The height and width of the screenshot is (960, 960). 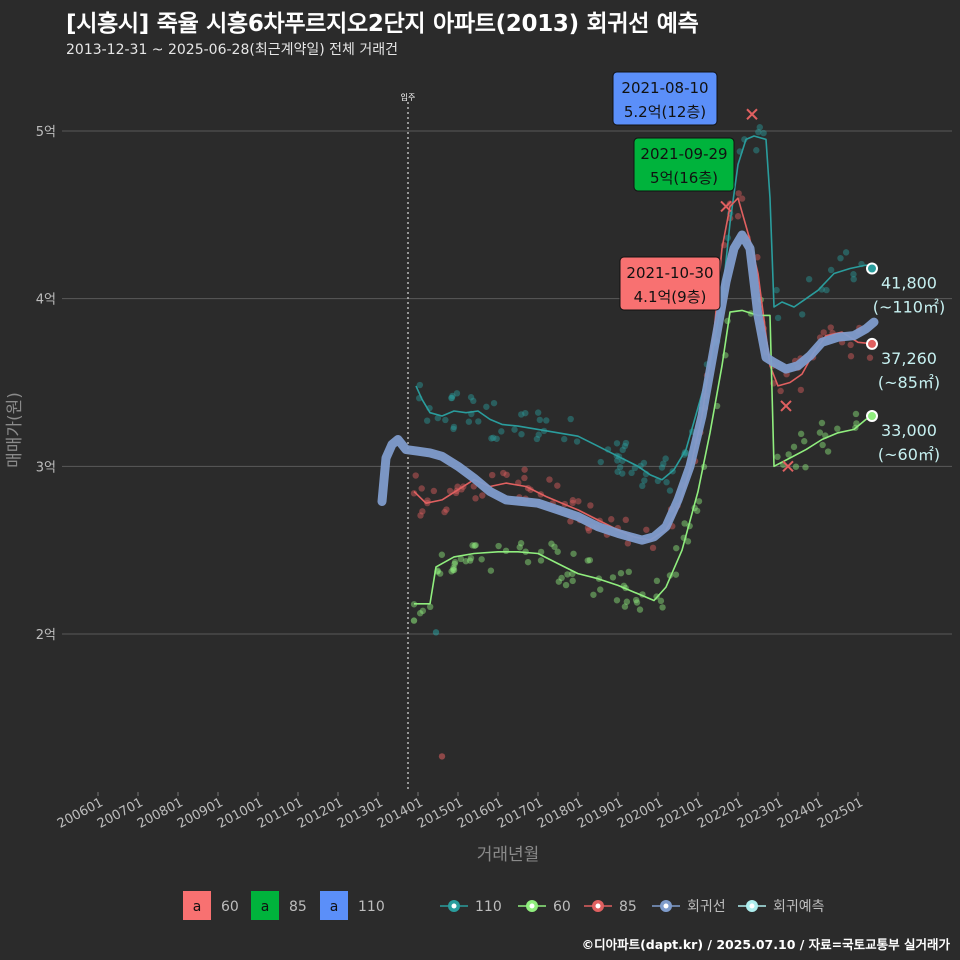 What do you see at coordinates (670, 283) in the screenshot?
I see `annotation-2021-10-30: 2021-10-30 4.1억(9층)` at bounding box center [670, 283].